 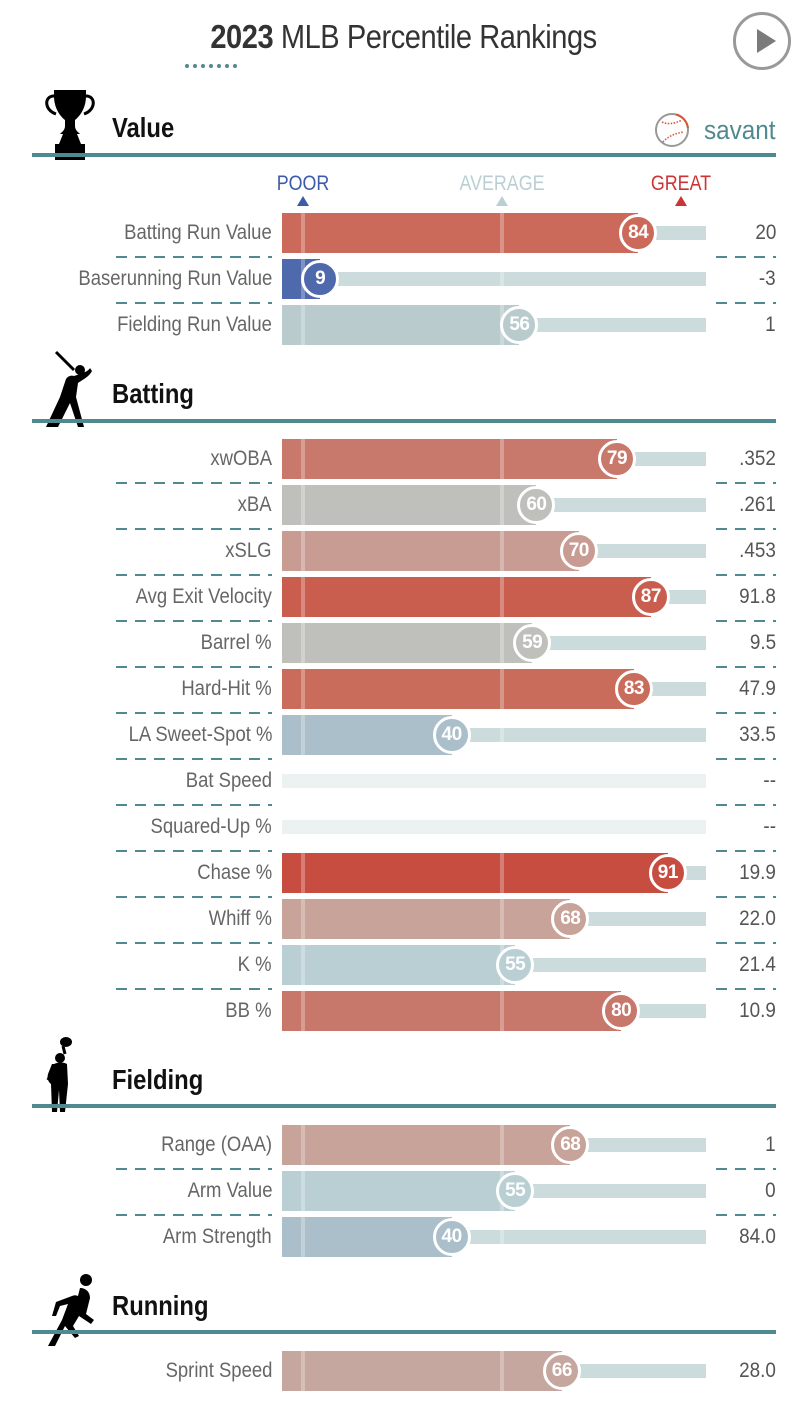 I want to click on metric-row: Batting Run Value 84 20, so click(x=404, y=233).